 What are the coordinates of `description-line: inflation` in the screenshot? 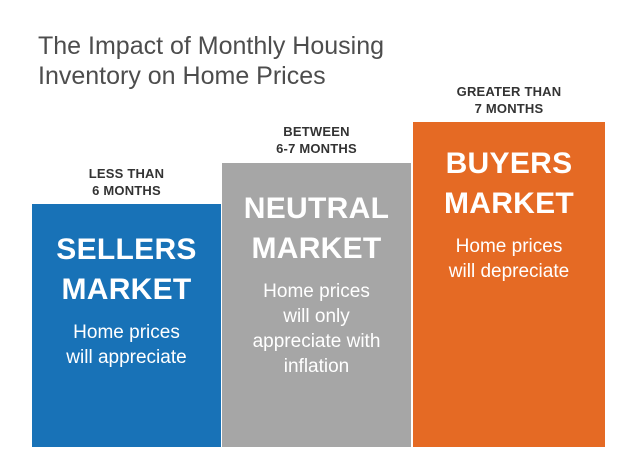 It's located at (316, 366).